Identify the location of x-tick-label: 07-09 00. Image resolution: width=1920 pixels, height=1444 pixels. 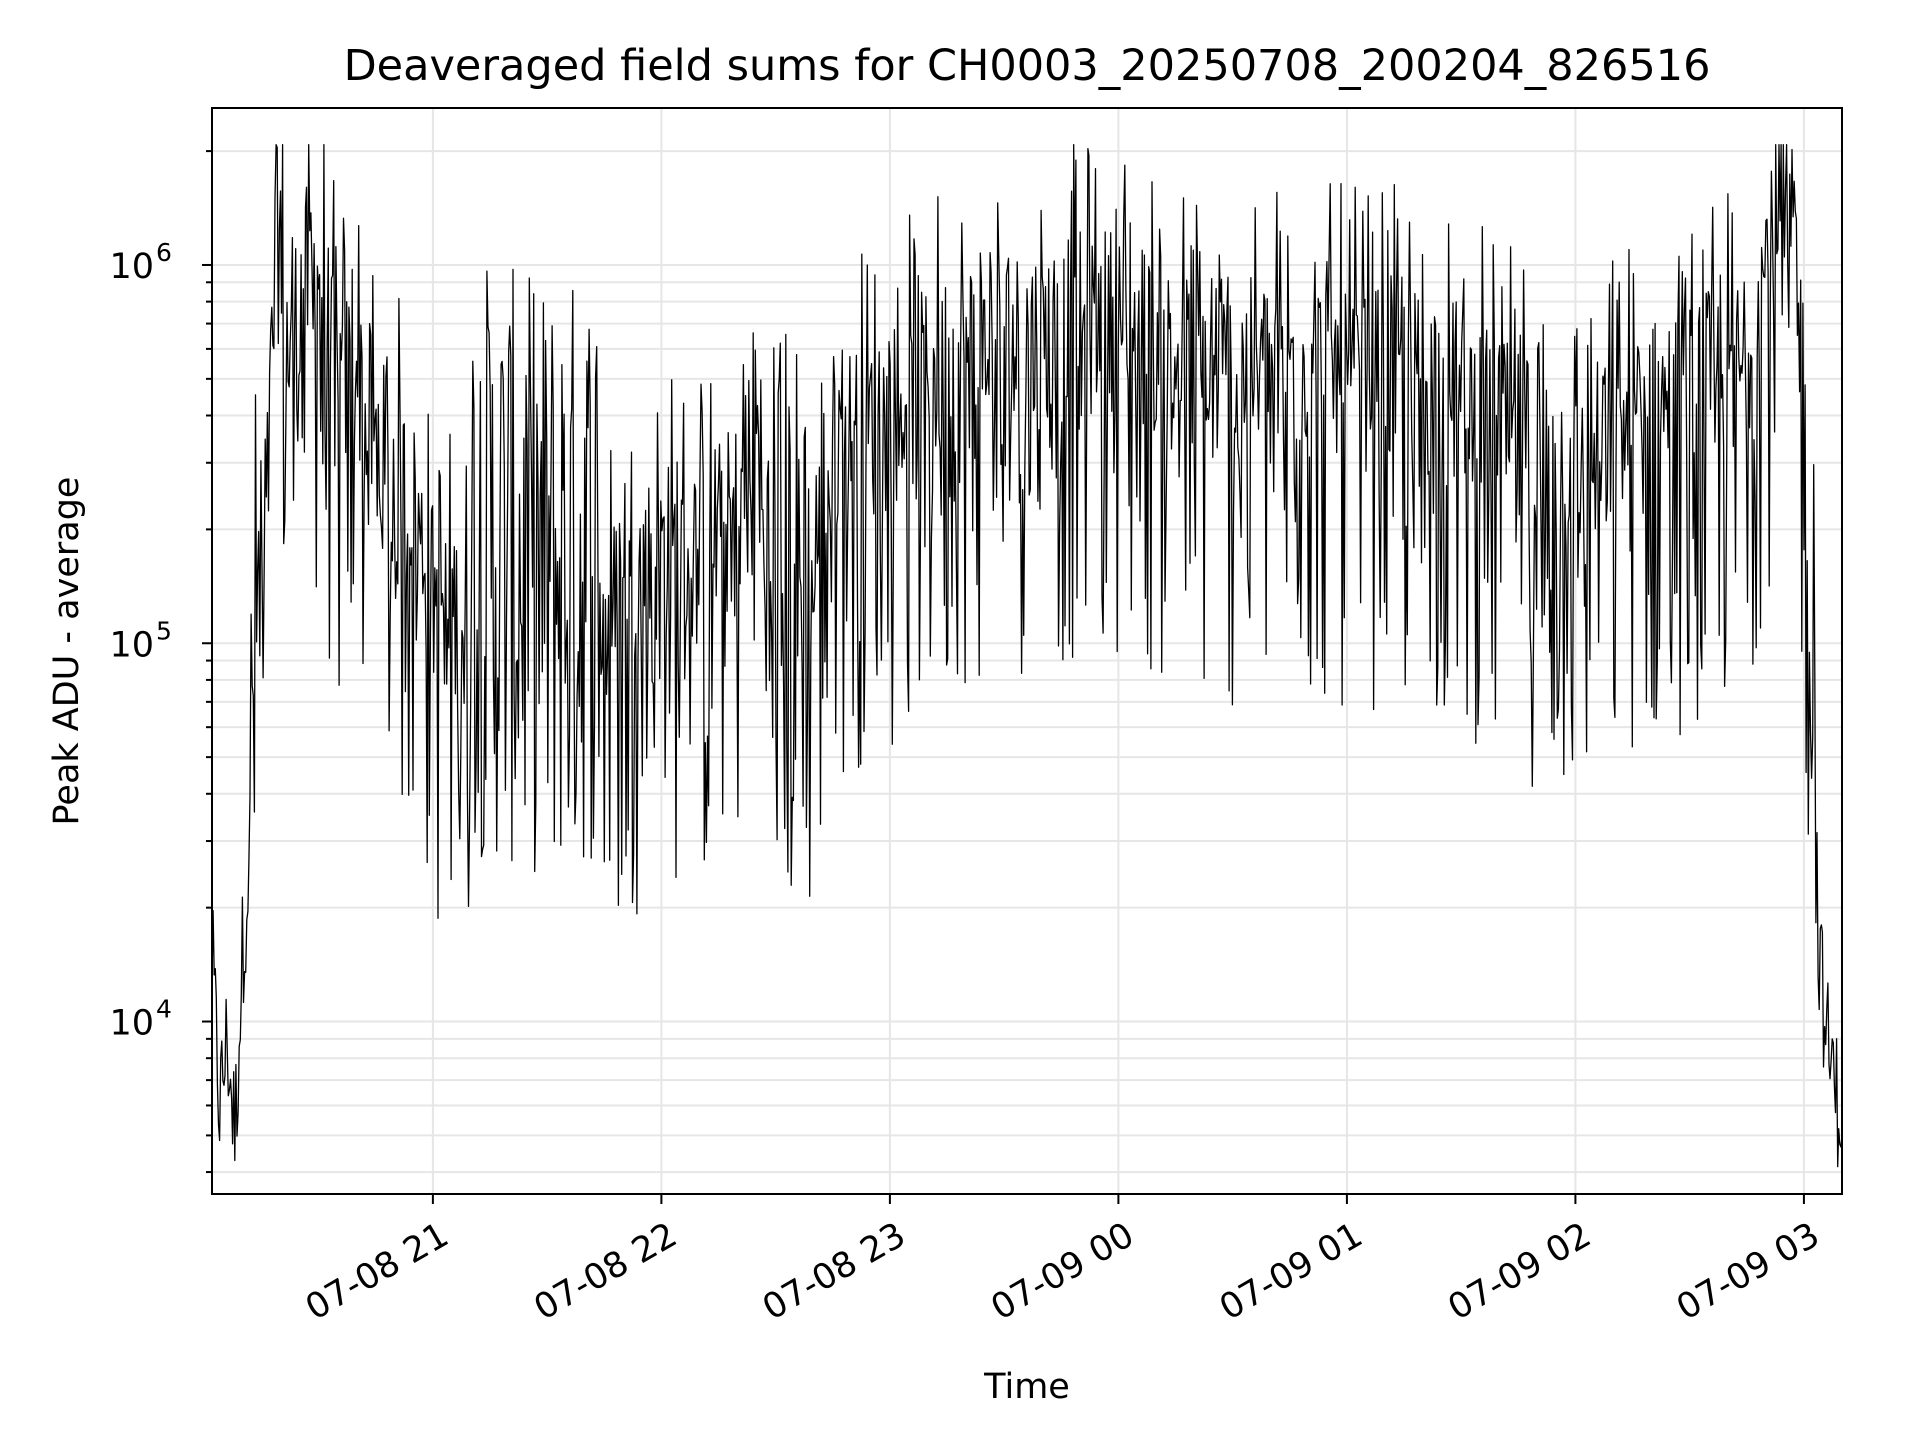
(1063, 1271).